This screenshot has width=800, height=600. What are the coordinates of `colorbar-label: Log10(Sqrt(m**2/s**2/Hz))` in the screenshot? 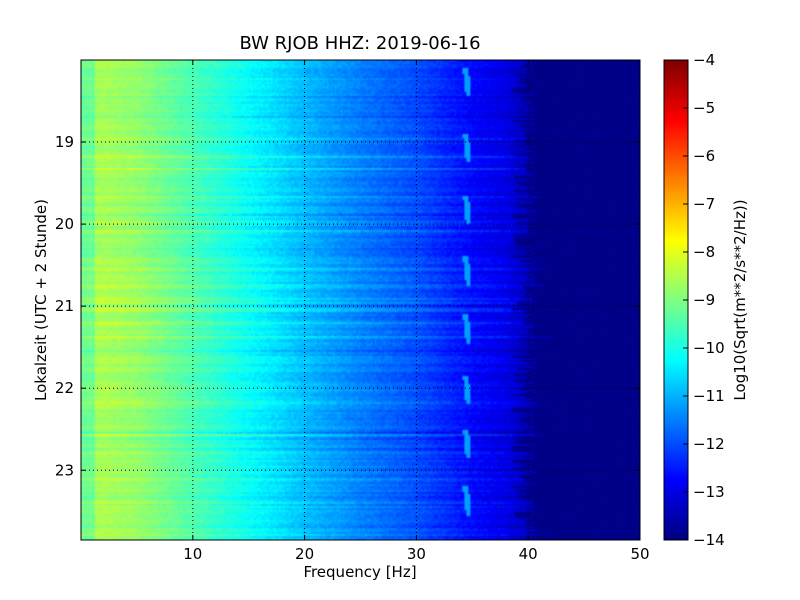 It's located at (740, 299).